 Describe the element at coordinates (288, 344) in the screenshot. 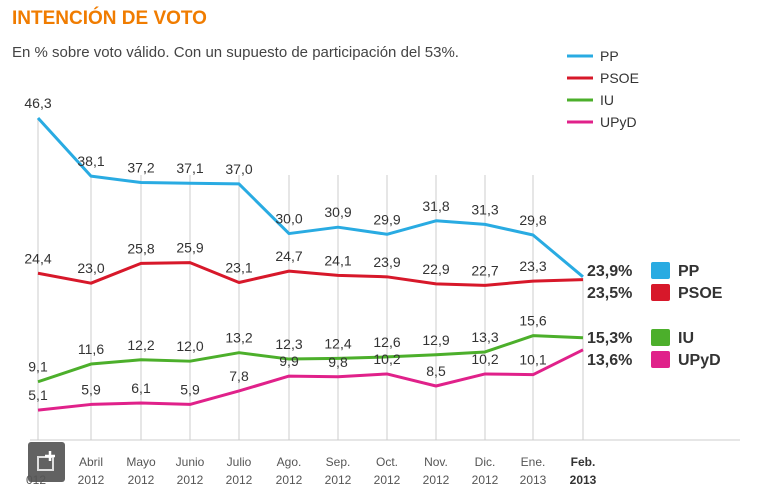

I see `data-label: 12,3` at that location.